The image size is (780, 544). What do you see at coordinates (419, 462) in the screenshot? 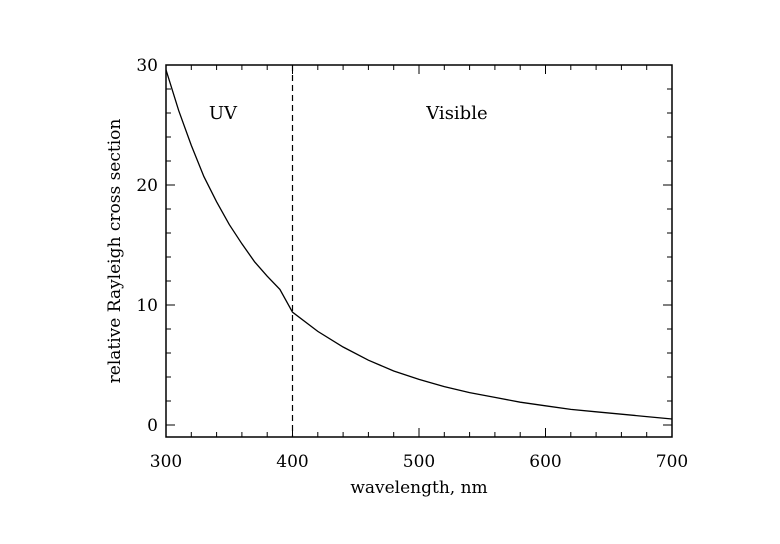
I see `x-tick-label: 500` at bounding box center [419, 462].